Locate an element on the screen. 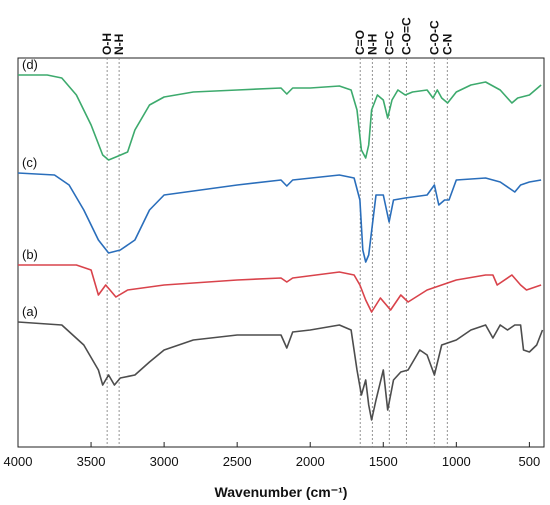 The image size is (550, 505). x-tick-label: 3500 is located at coordinates (91, 461).